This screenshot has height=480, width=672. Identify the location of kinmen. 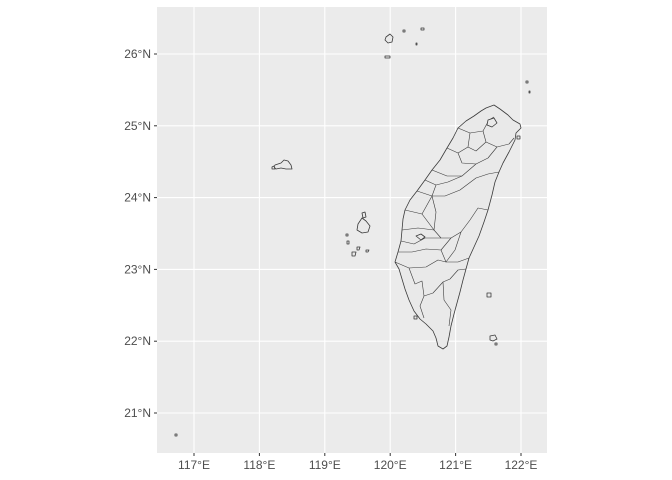
(282, 164).